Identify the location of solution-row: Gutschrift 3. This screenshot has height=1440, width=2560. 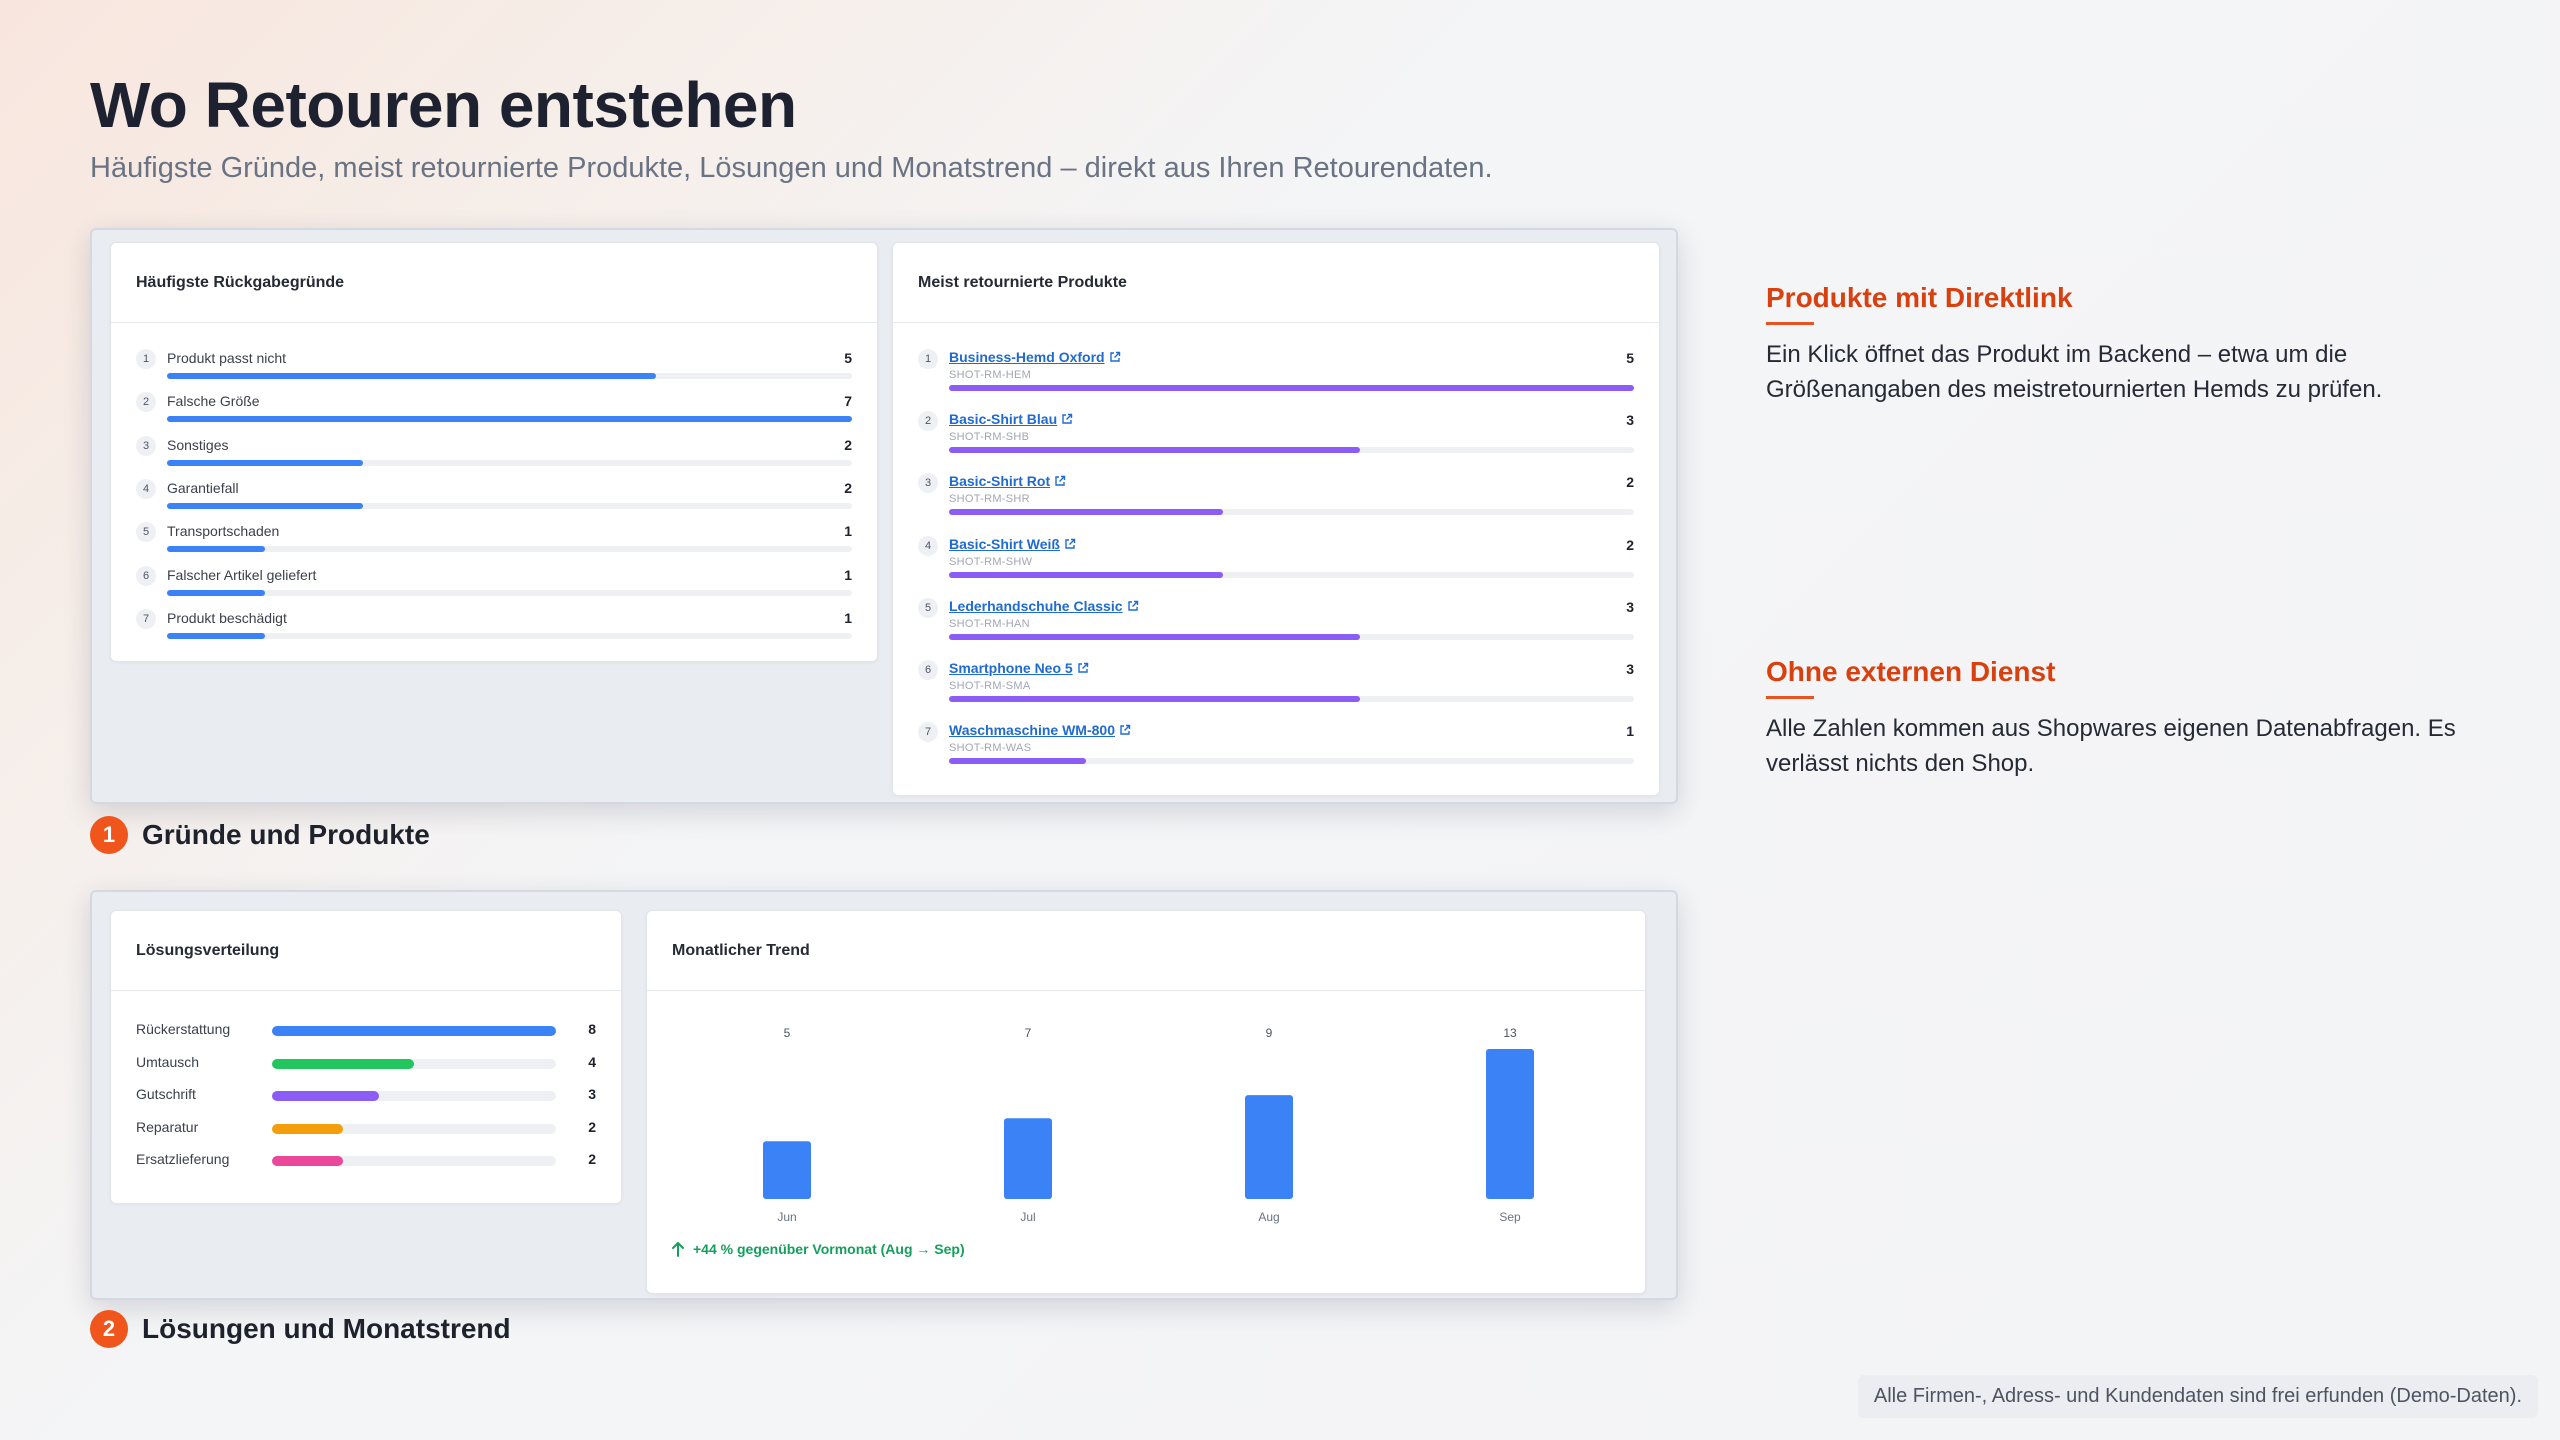
(366, 1098).